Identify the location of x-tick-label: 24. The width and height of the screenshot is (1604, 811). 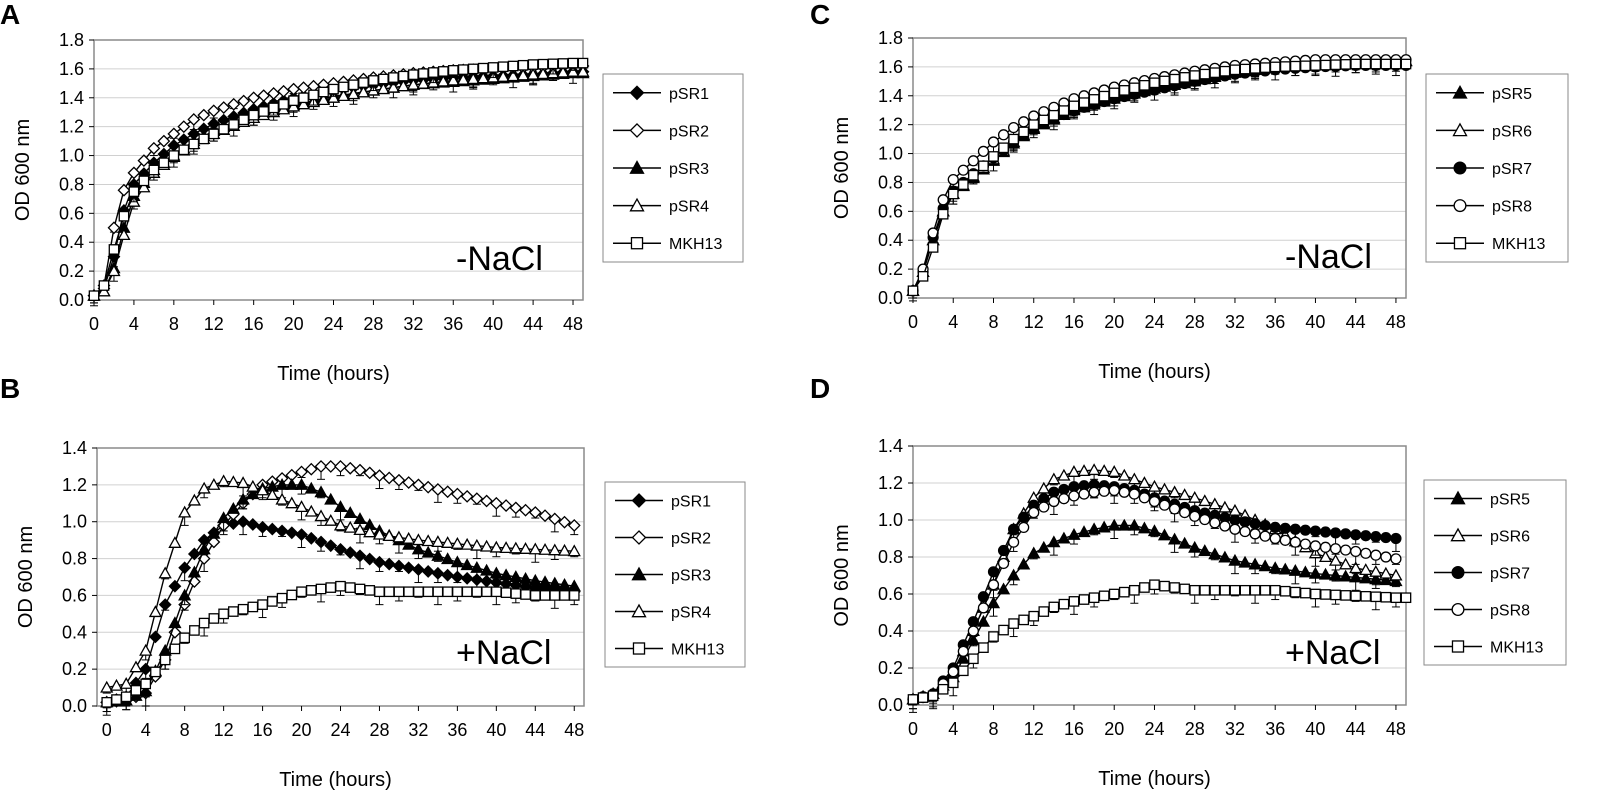
(340, 730).